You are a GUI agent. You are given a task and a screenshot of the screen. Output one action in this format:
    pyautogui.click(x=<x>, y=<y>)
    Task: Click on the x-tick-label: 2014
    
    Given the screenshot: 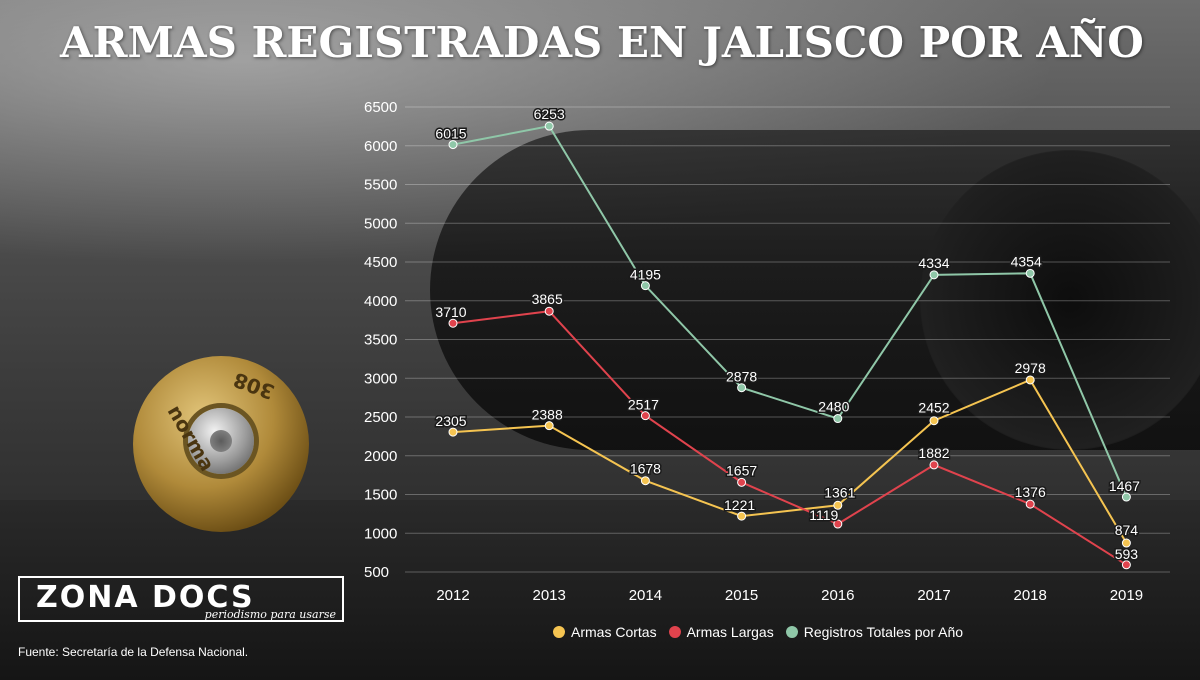 What is the action you would take?
    pyautogui.click(x=645, y=595)
    